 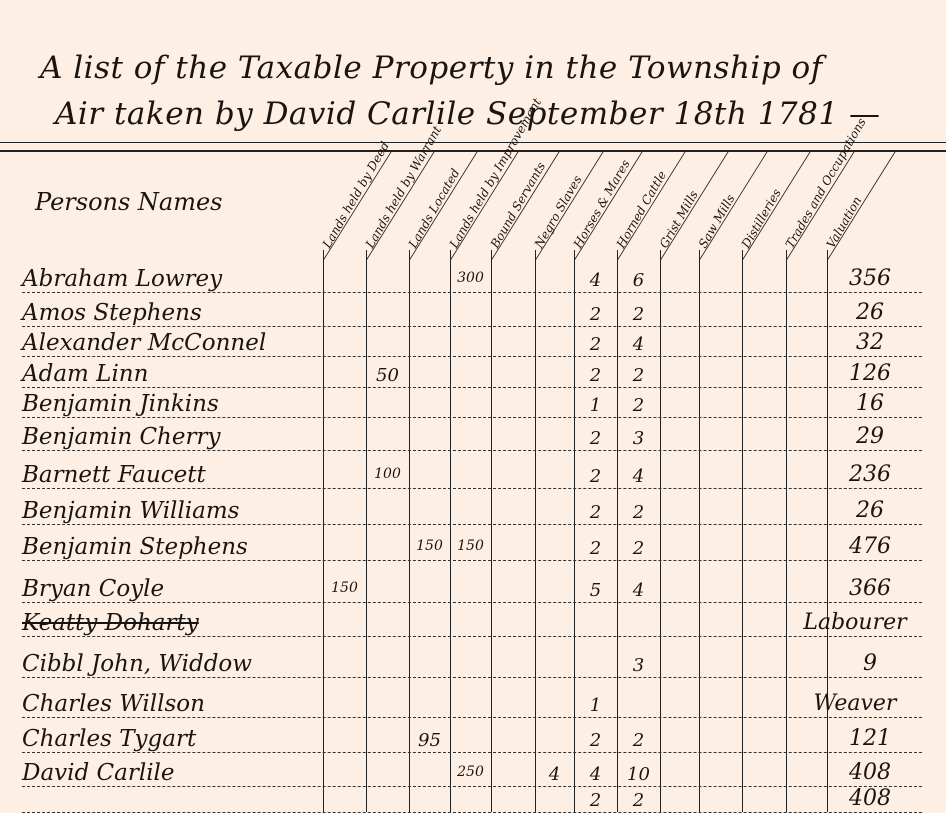 I want to click on column-header: Saw Mills, so click(x=716, y=221).